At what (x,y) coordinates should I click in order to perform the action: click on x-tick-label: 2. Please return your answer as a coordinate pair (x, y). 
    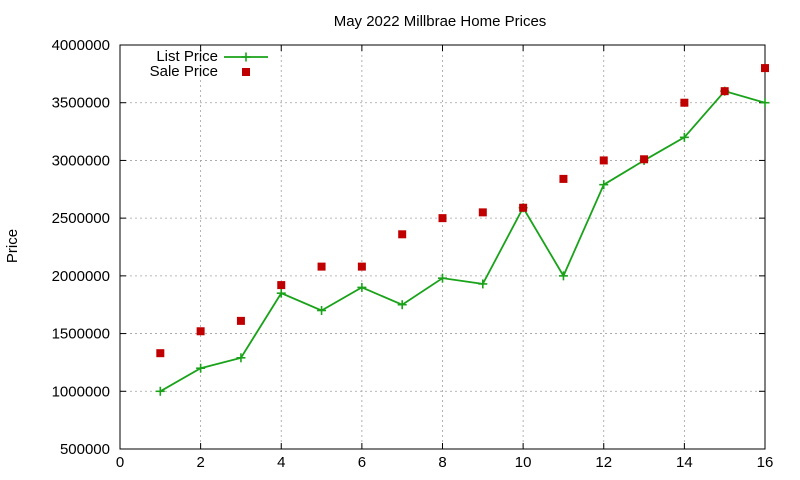
    Looking at the image, I should click on (200, 462).